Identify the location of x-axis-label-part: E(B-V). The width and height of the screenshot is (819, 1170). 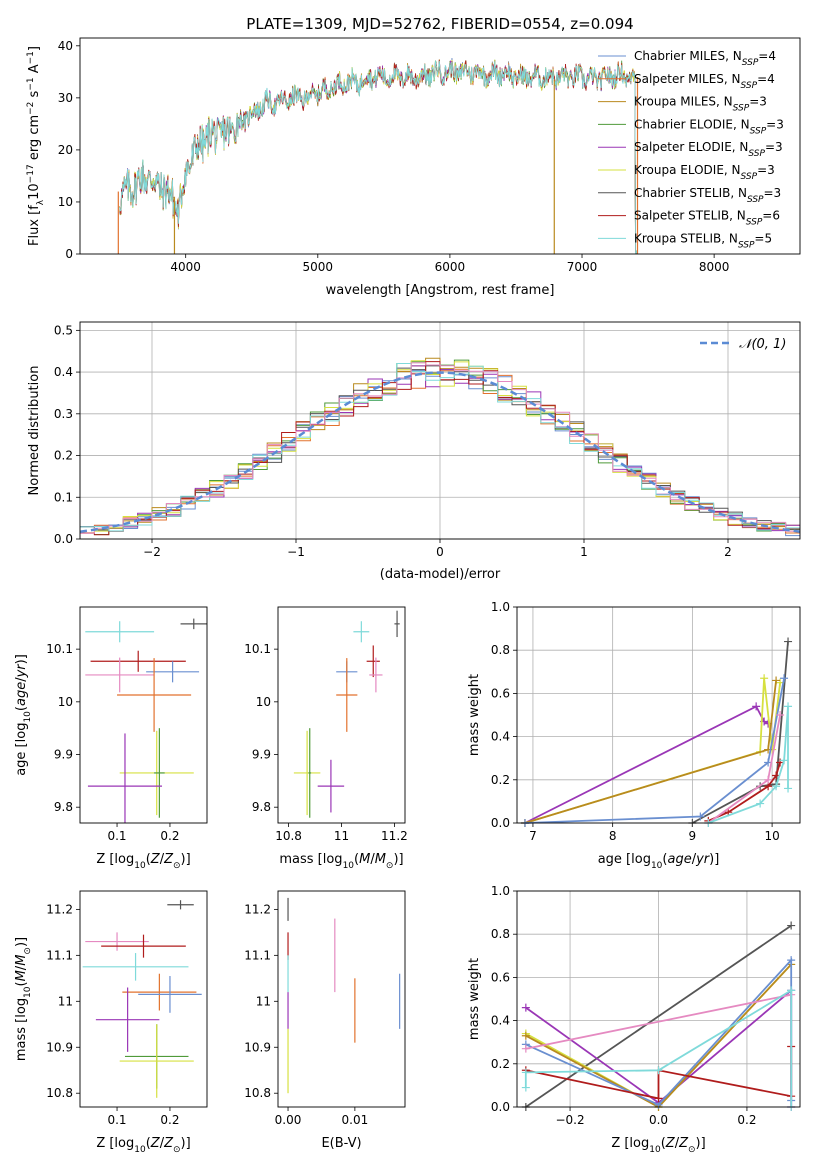
(341, 1143).